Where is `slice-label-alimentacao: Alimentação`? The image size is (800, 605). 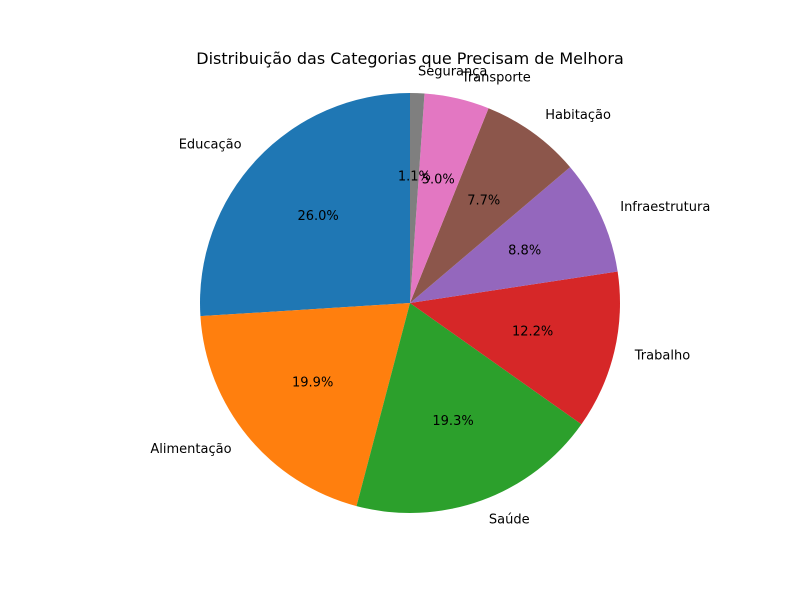 slice-label-alimentacao: Alimentação is located at coordinates (190, 449).